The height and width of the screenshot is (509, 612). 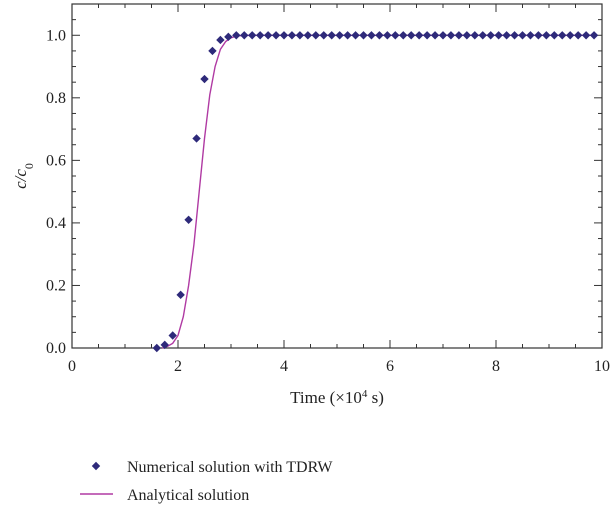 I want to click on y-tick-label: 0.6, so click(x=56, y=160).